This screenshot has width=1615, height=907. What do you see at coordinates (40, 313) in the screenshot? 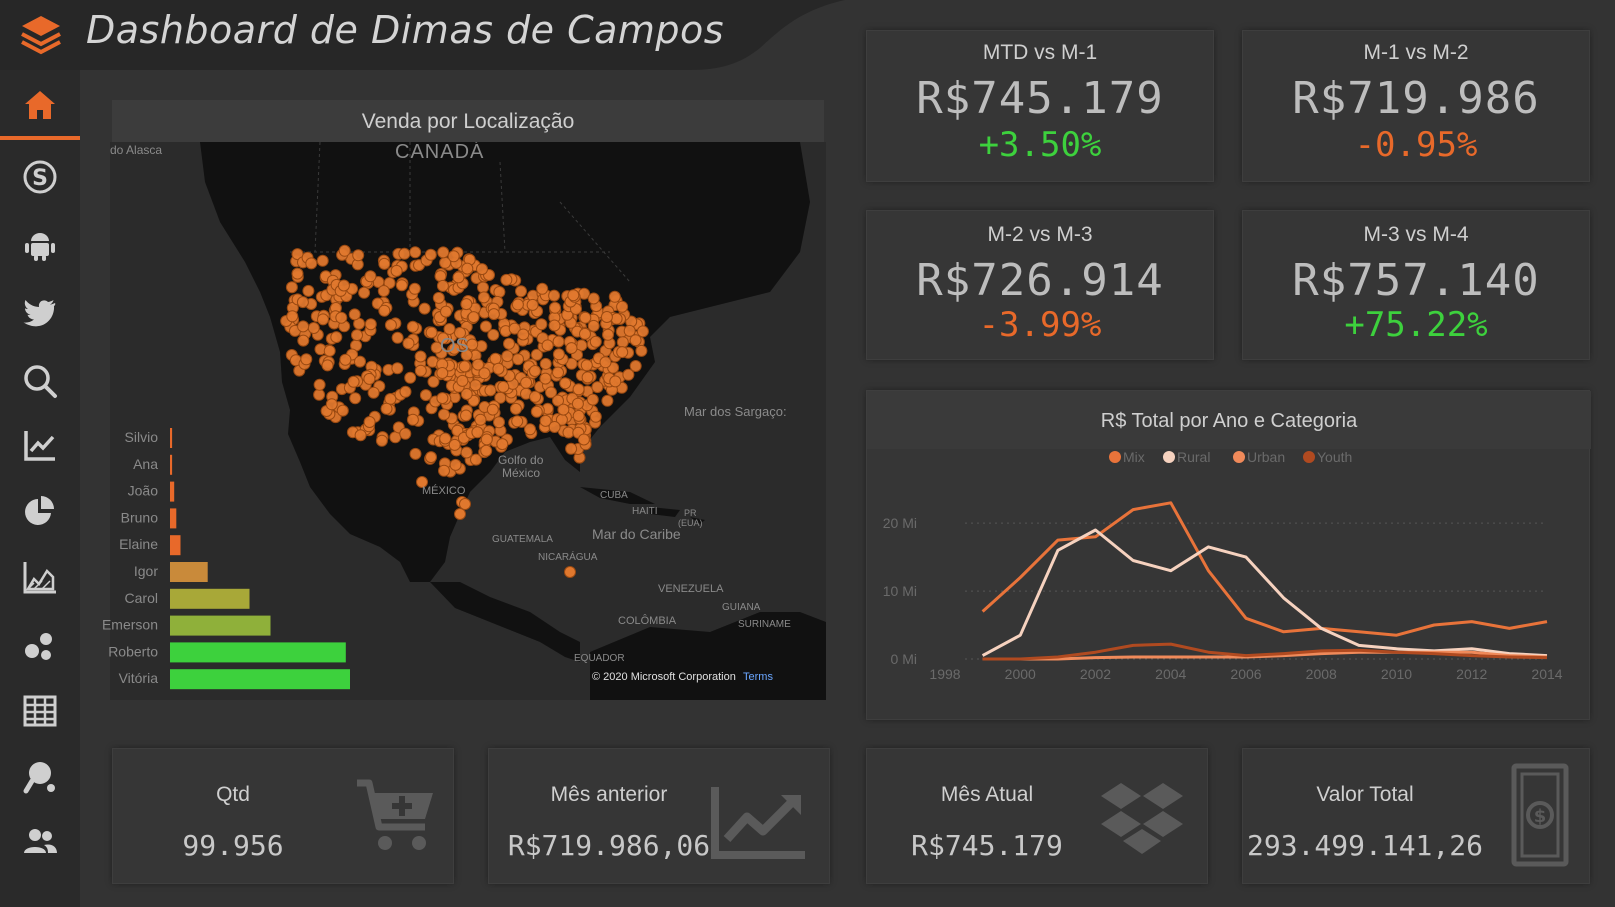
I see `sidebar-item-twitter` at bounding box center [40, 313].